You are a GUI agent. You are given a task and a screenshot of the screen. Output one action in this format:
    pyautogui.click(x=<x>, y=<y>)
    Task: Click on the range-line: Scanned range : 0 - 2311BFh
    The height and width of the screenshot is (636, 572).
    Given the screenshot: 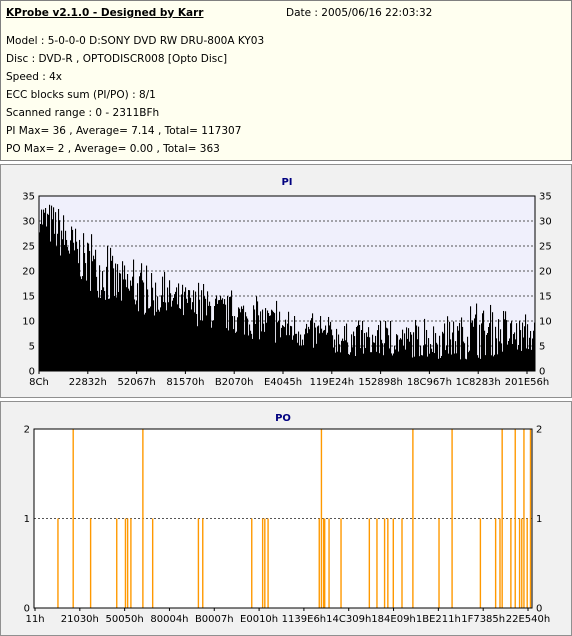 What is the action you would take?
    pyautogui.click(x=83, y=113)
    